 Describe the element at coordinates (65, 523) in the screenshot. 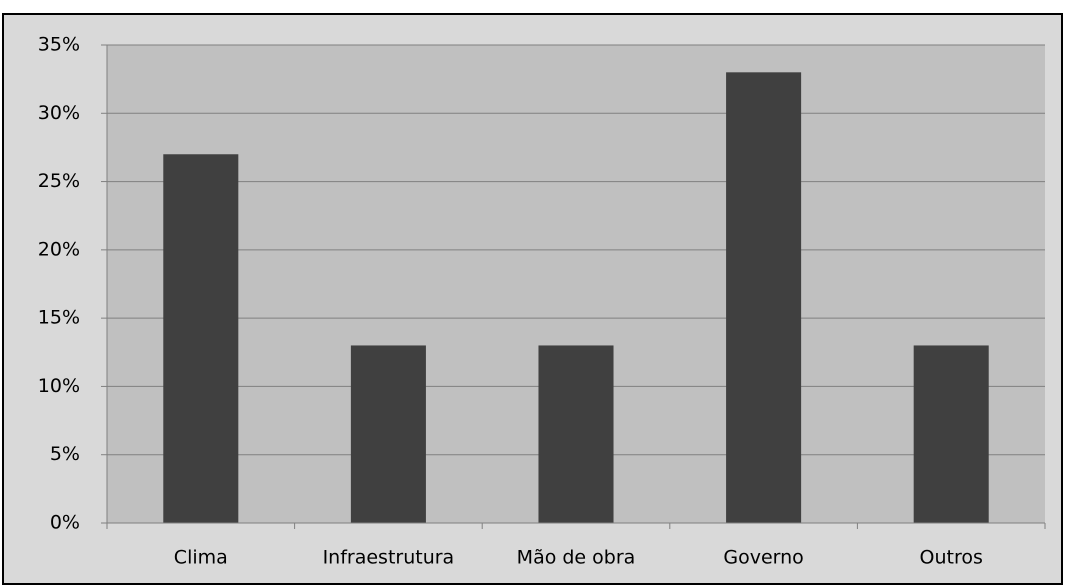

I see `y-tick-label: 0%` at that location.